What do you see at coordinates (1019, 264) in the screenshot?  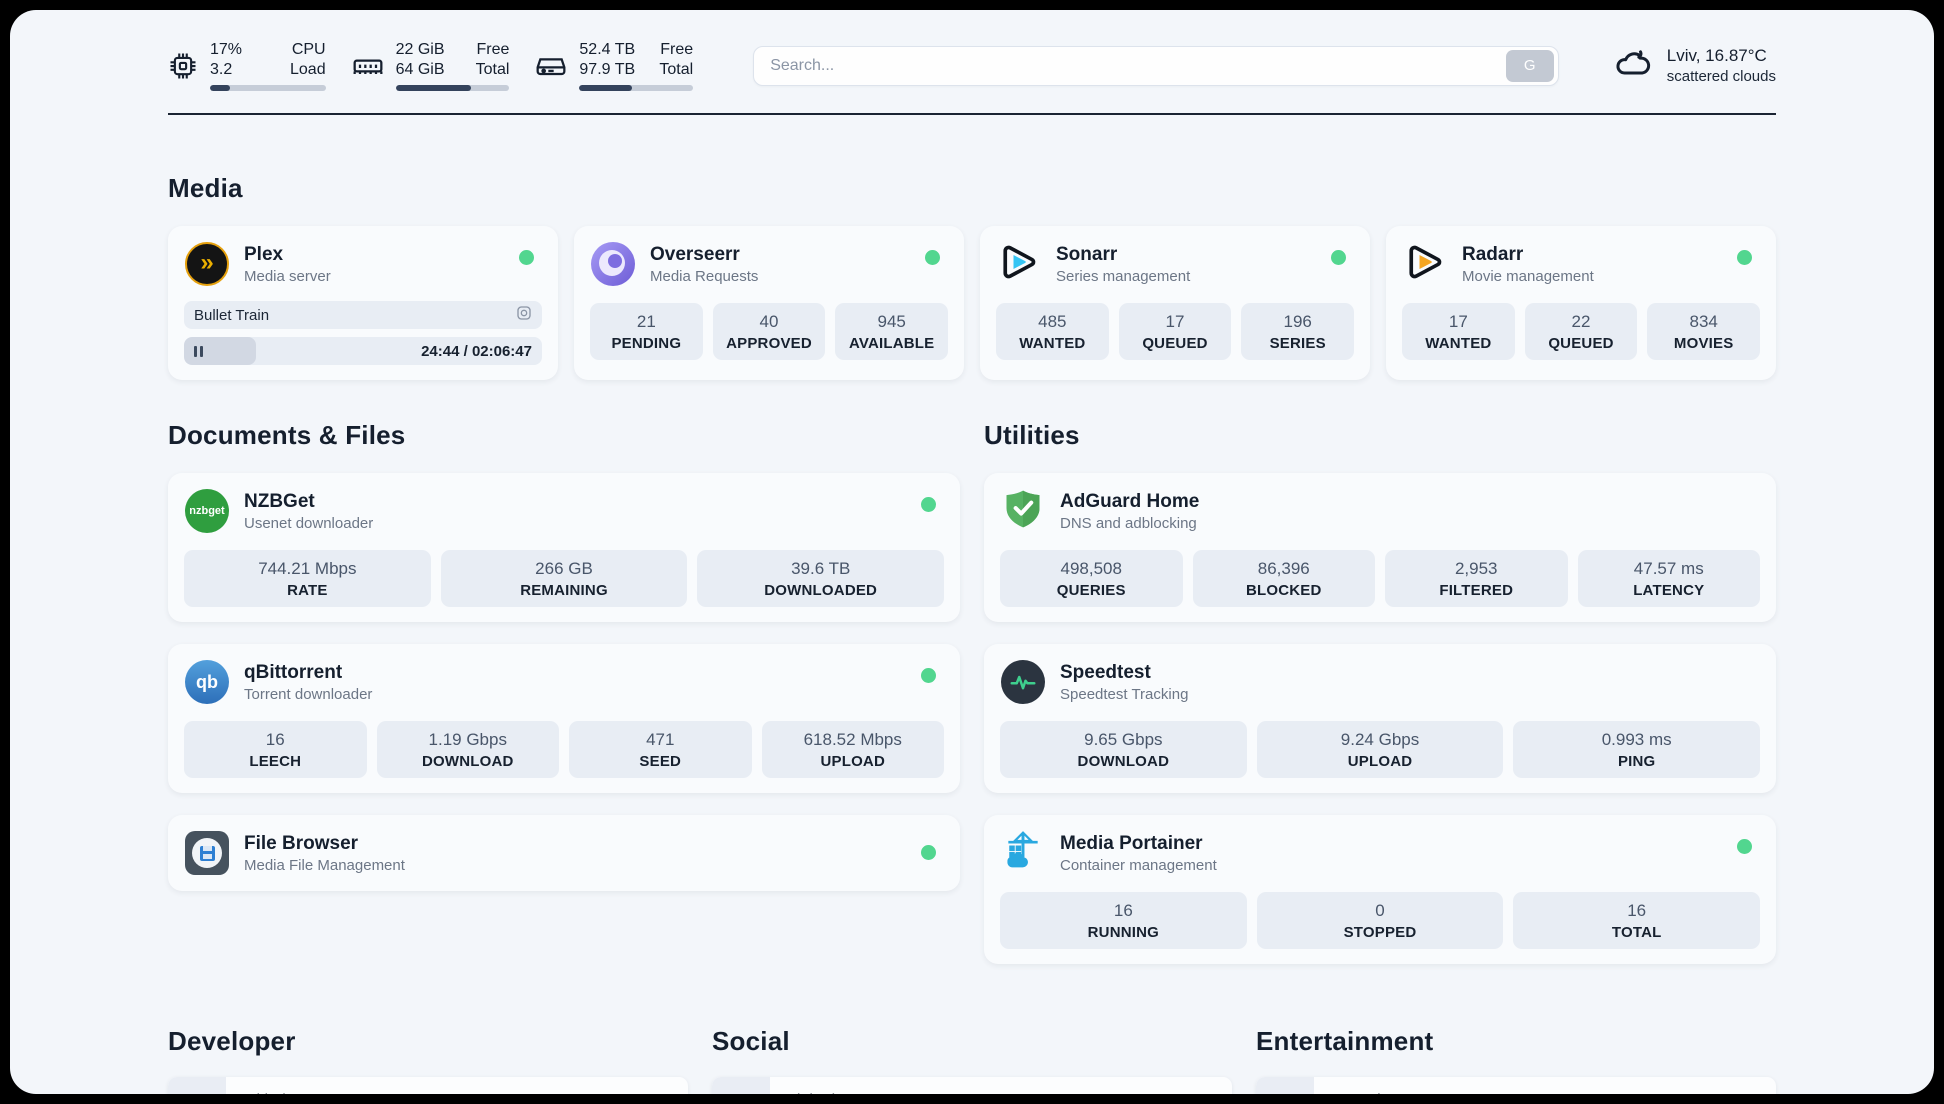 I see `play-triangle-cyan-icon` at bounding box center [1019, 264].